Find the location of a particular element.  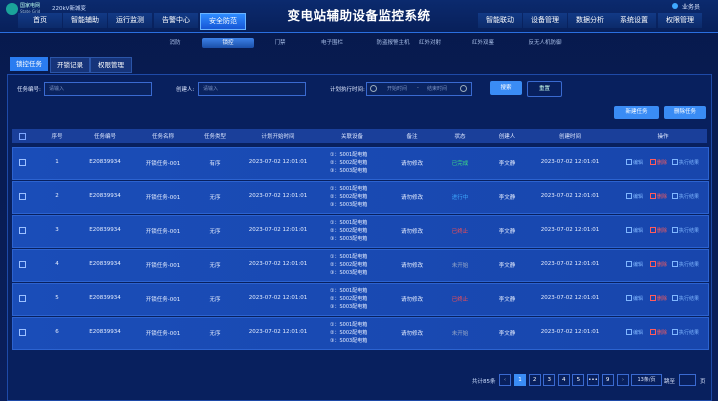

sub-nav-item: 反无人机防御 is located at coordinates (545, 43).